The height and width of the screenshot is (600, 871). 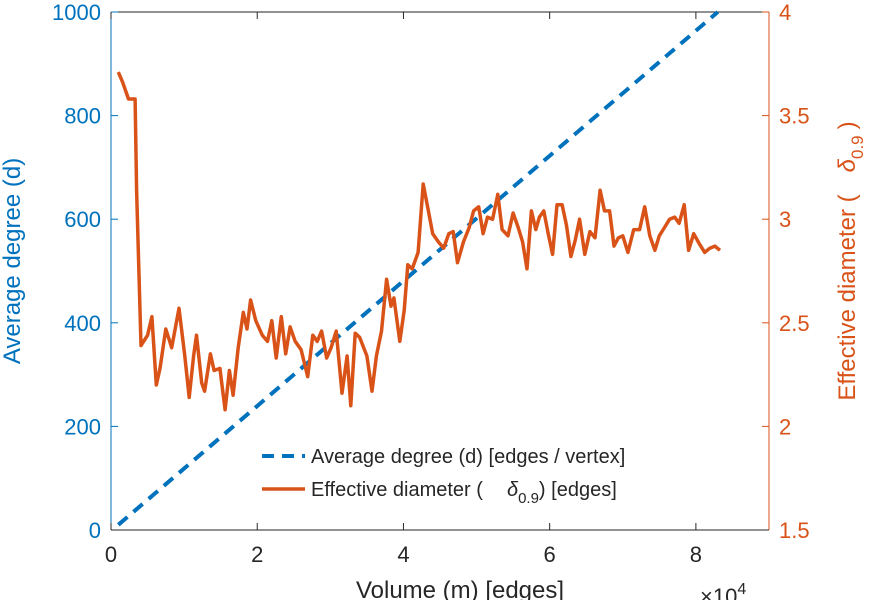 What do you see at coordinates (82, 219) in the screenshot?
I see `left-y-tick-label: 600` at bounding box center [82, 219].